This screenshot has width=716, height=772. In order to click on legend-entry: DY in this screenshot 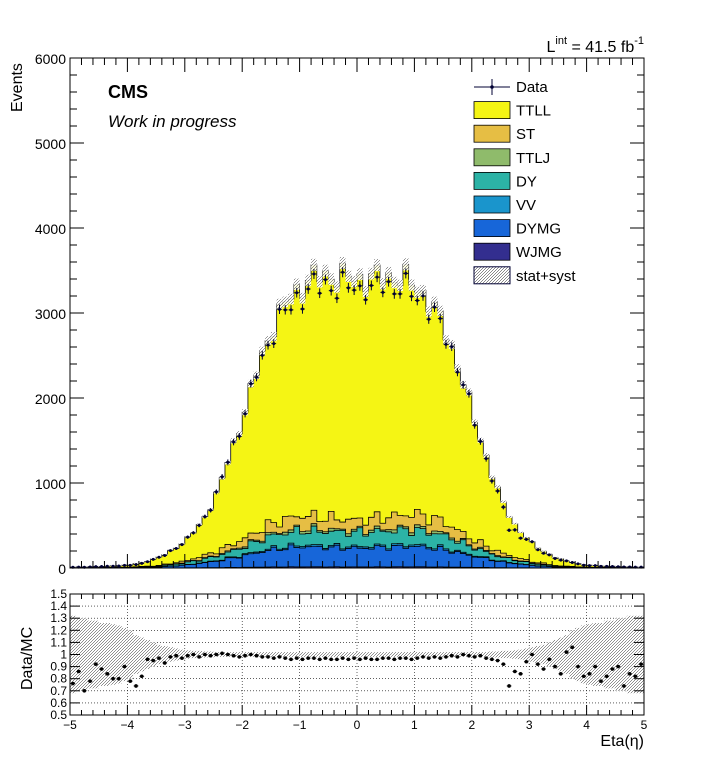, I will do `click(505, 180)`.